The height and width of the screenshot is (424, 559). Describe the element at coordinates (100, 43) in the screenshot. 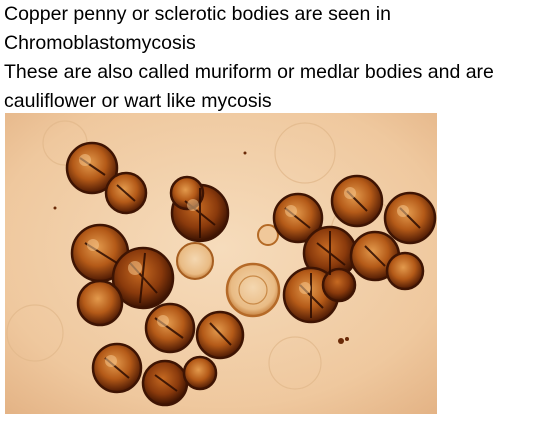

I see `text-line-2: Chromoblastomycosis` at that location.